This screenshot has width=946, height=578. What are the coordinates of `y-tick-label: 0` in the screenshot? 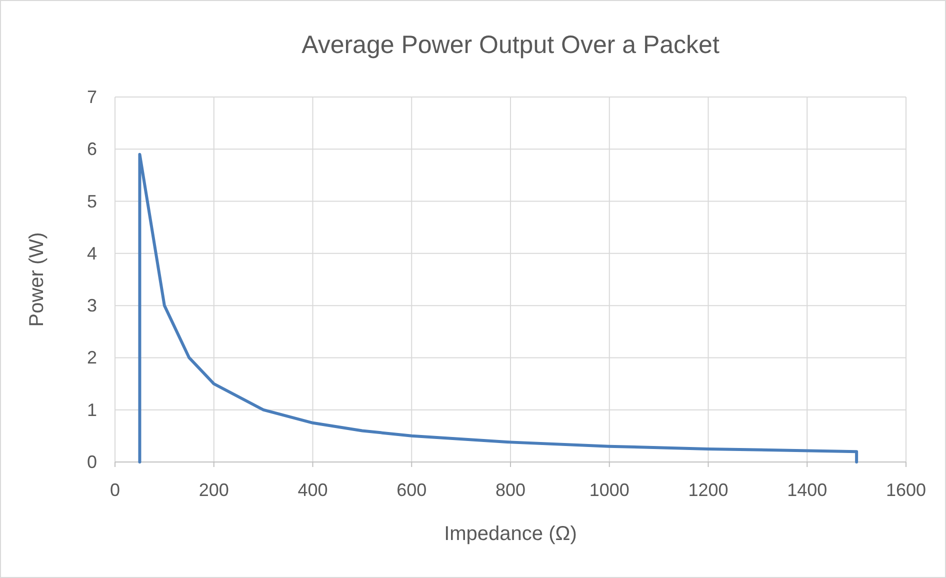 It's located at (91, 462).